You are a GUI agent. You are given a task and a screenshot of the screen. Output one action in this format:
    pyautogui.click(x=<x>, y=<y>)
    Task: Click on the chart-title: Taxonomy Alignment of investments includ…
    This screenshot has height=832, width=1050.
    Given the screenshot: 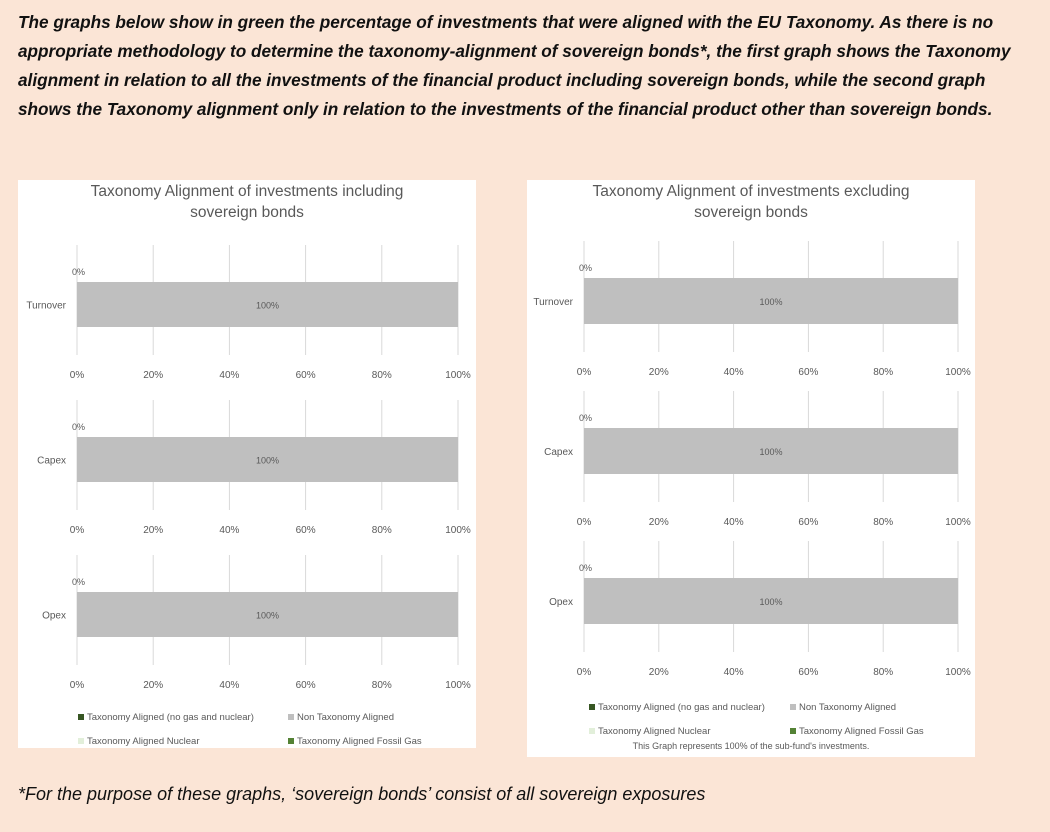 What is the action you would take?
    pyautogui.click(x=247, y=191)
    